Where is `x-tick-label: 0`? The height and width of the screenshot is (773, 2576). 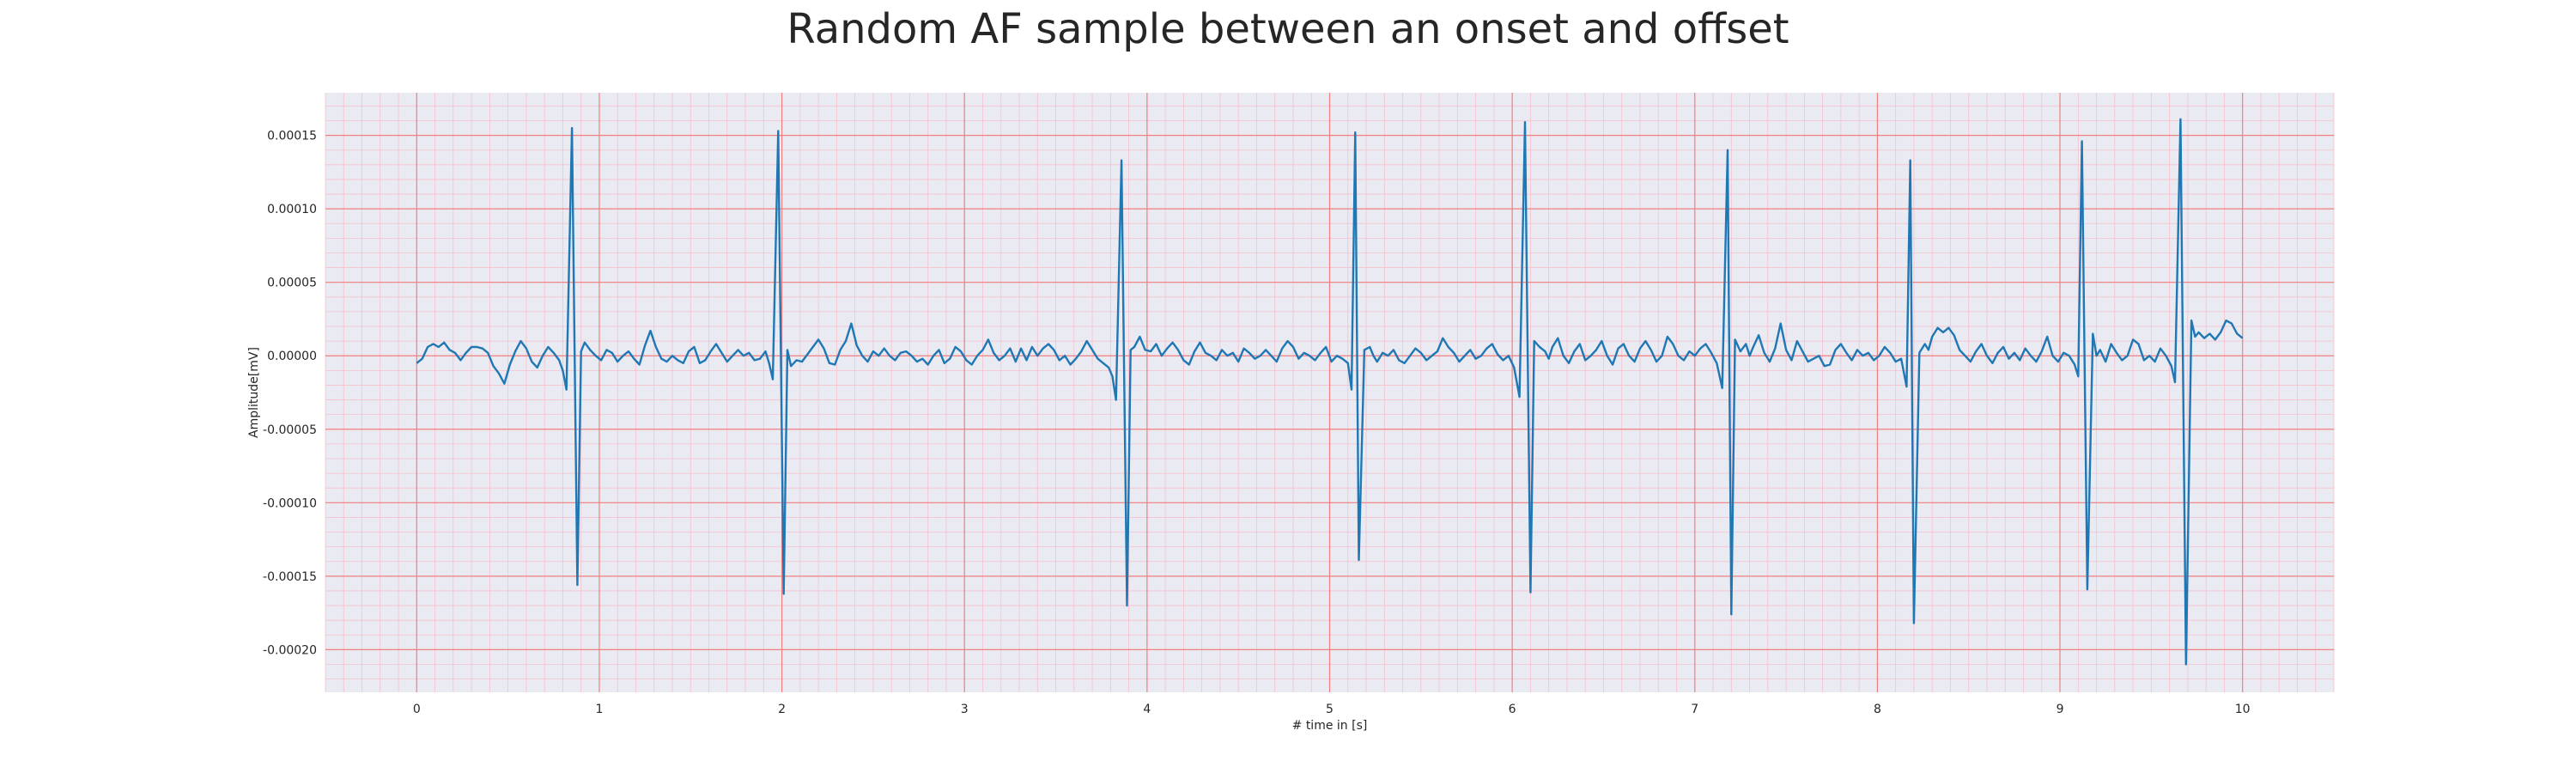 x-tick-label: 0 is located at coordinates (417, 709).